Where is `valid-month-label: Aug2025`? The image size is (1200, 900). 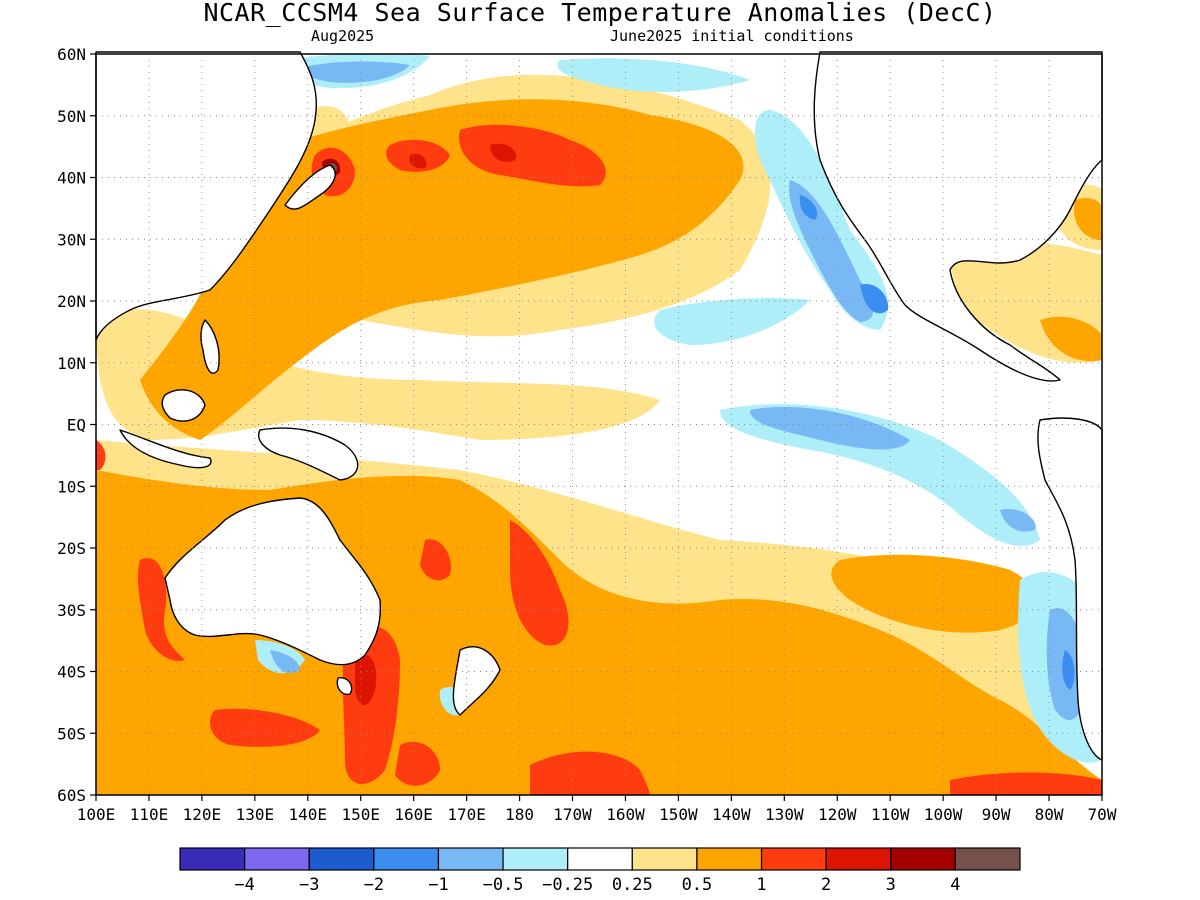
valid-month-label: Aug2025 is located at coordinates (343, 36).